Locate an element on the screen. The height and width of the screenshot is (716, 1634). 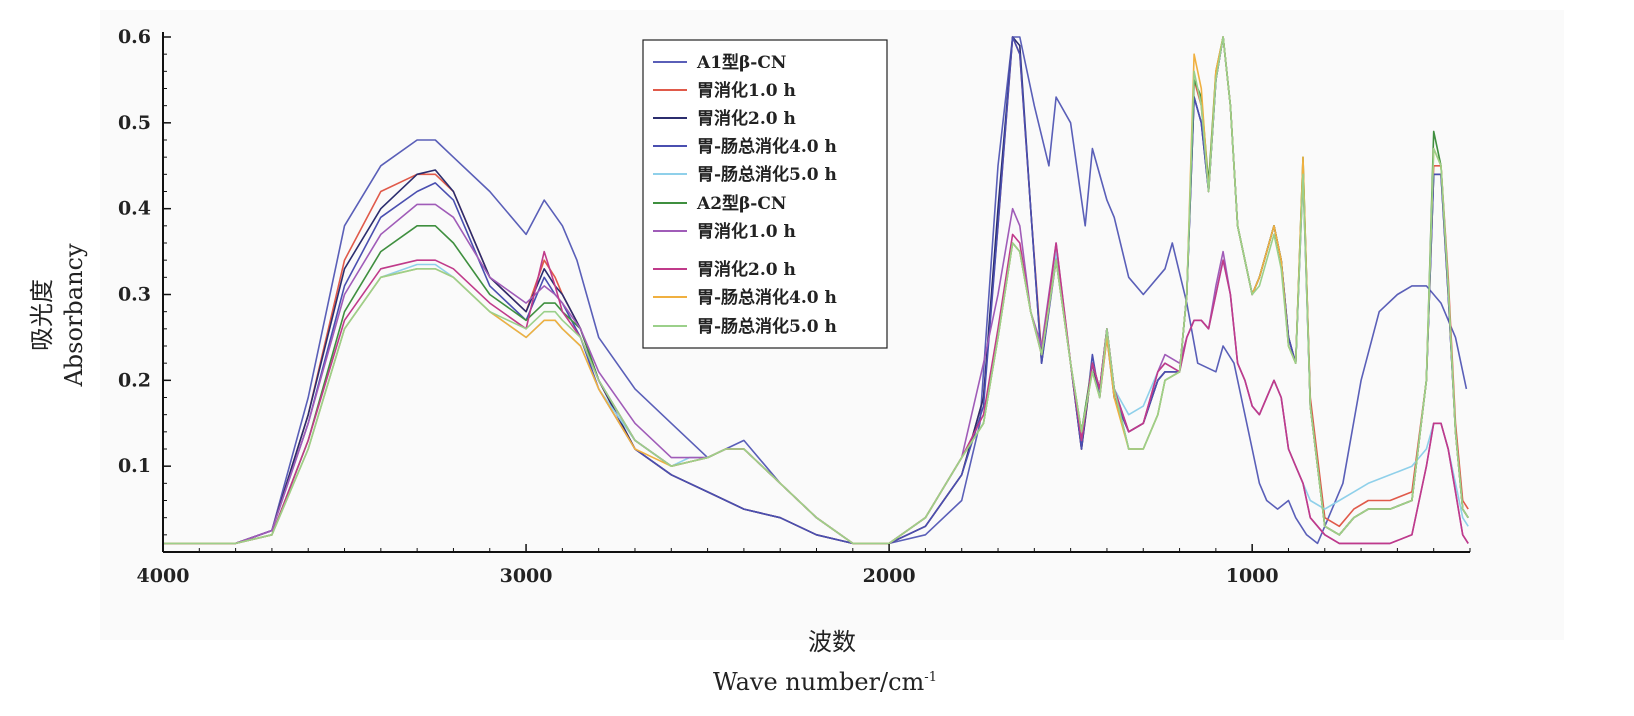
x-axis-title: 波数 is located at coordinates (832, 642).